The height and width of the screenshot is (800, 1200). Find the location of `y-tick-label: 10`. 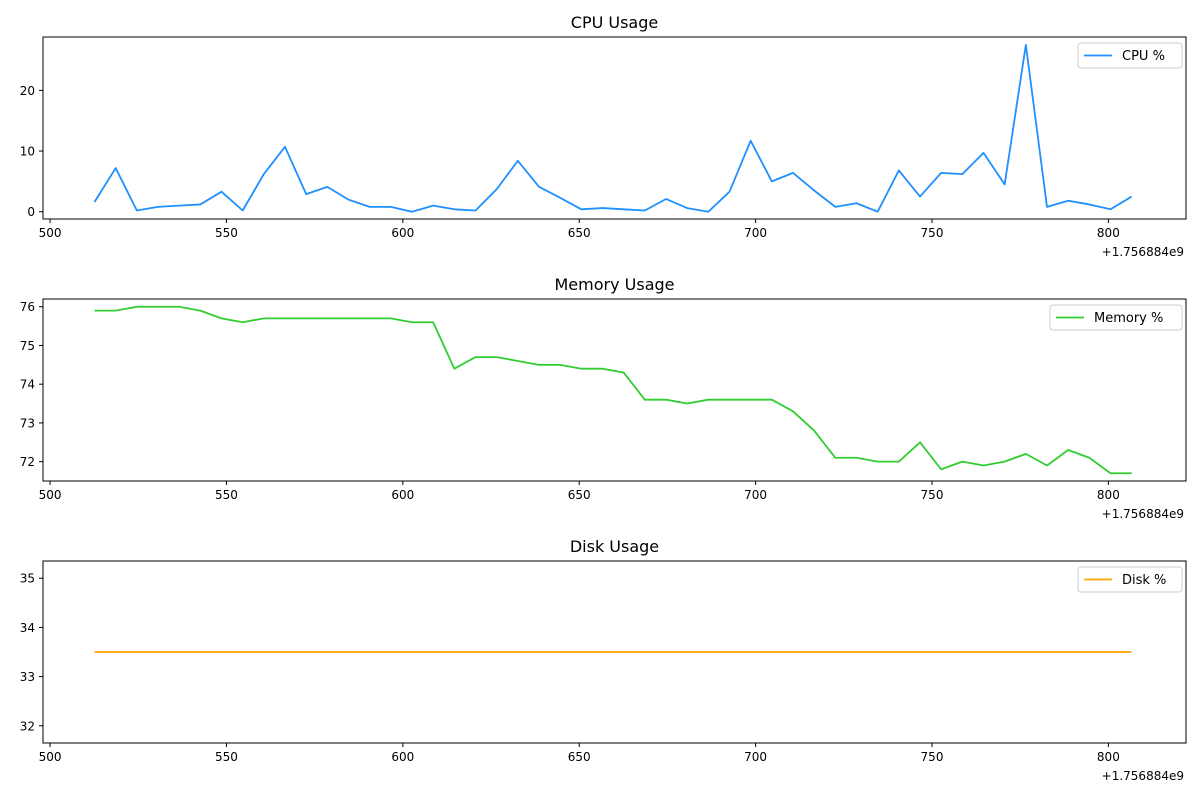

y-tick-label: 10 is located at coordinates (27, 152).